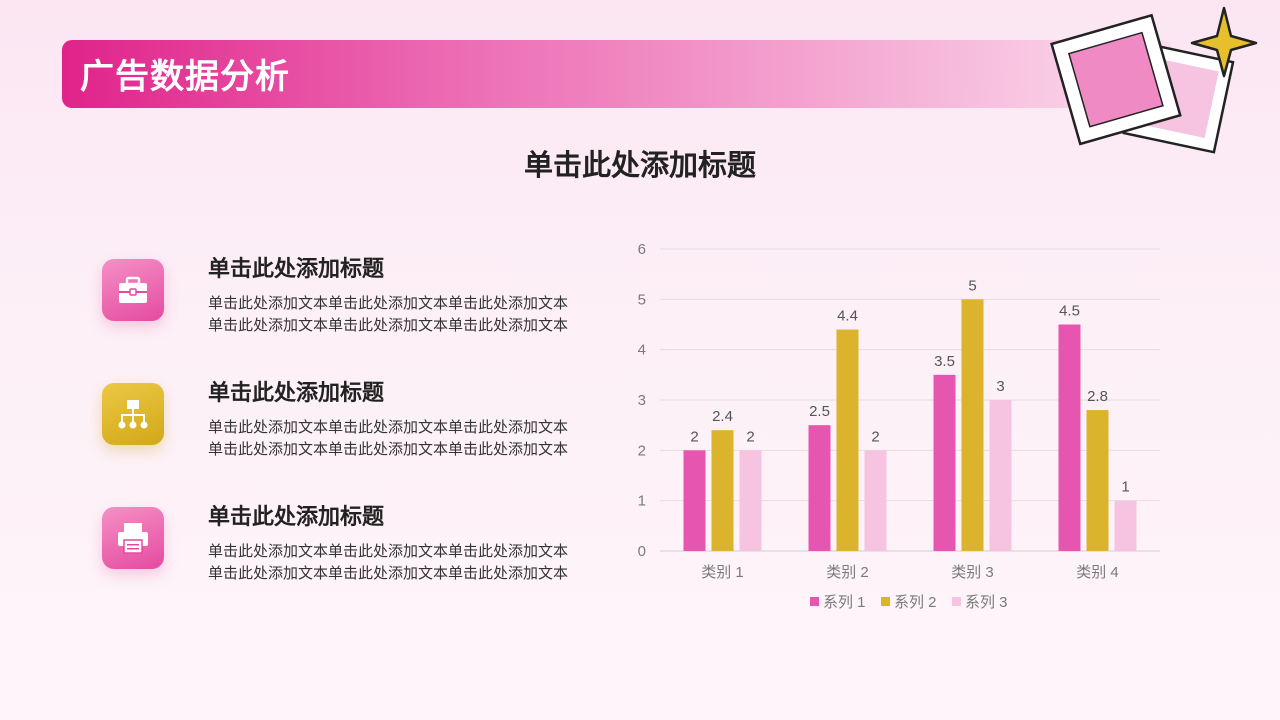 The width and height of the screenshot is (1280, 720). What do you see at coordinates (1000, 386) in the screenshot?
I see `data-label: 3` at bounding box center [1000, 386].